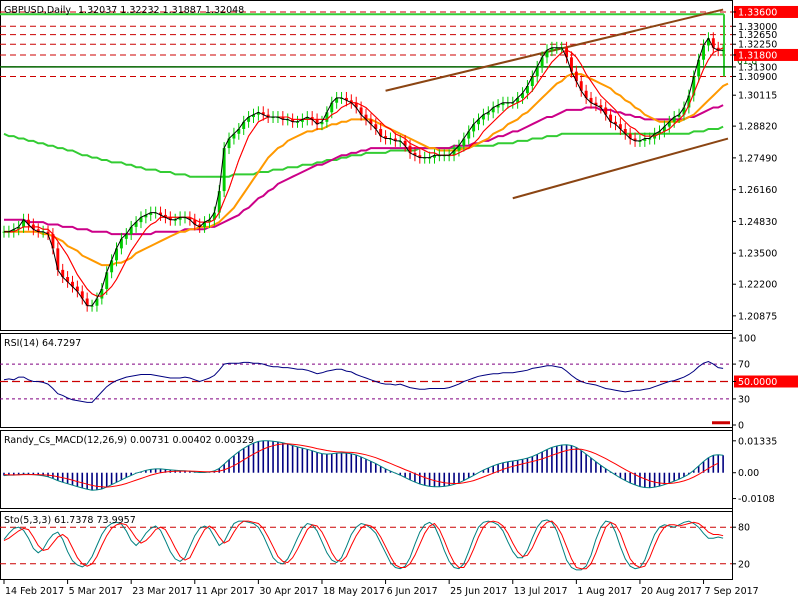 The height and width of the screenshot is (603, 800). Describe the element at coordinates (757, 67) in the screenshot. I see `price-level-label-5: 1.31300` at that location.